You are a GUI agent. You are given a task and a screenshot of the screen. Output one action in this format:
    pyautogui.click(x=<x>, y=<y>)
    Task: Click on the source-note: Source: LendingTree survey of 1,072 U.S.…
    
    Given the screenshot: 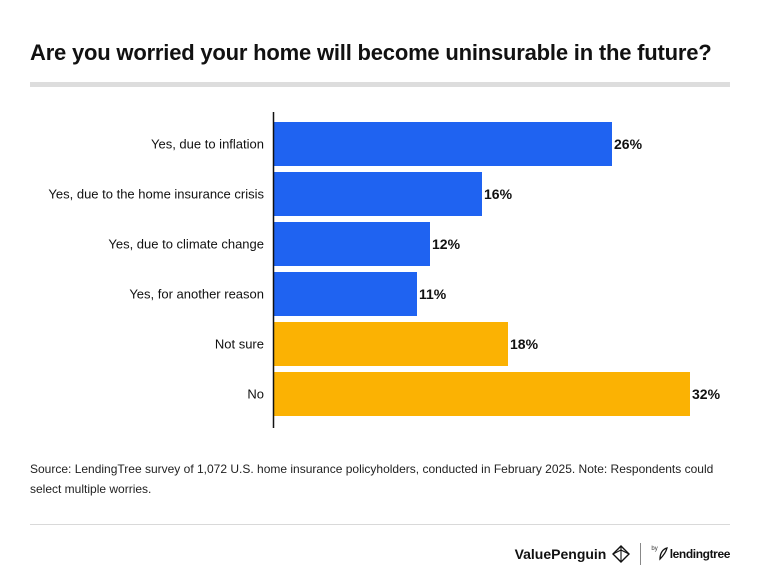 What is the action you would take?
    pyautogui.click(x=372, y=479)
    